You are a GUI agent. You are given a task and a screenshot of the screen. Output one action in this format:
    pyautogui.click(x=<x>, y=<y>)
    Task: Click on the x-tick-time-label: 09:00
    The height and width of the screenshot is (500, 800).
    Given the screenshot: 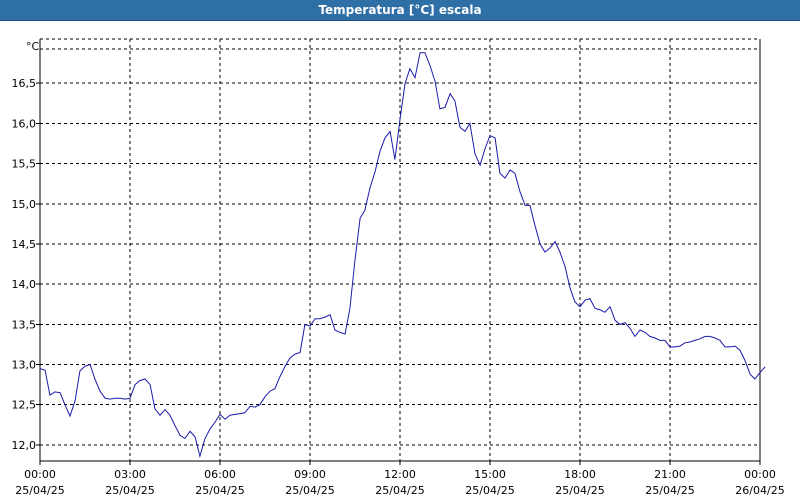 What is the action you would take?
    pyautogui.click(x=310, y=474)
    